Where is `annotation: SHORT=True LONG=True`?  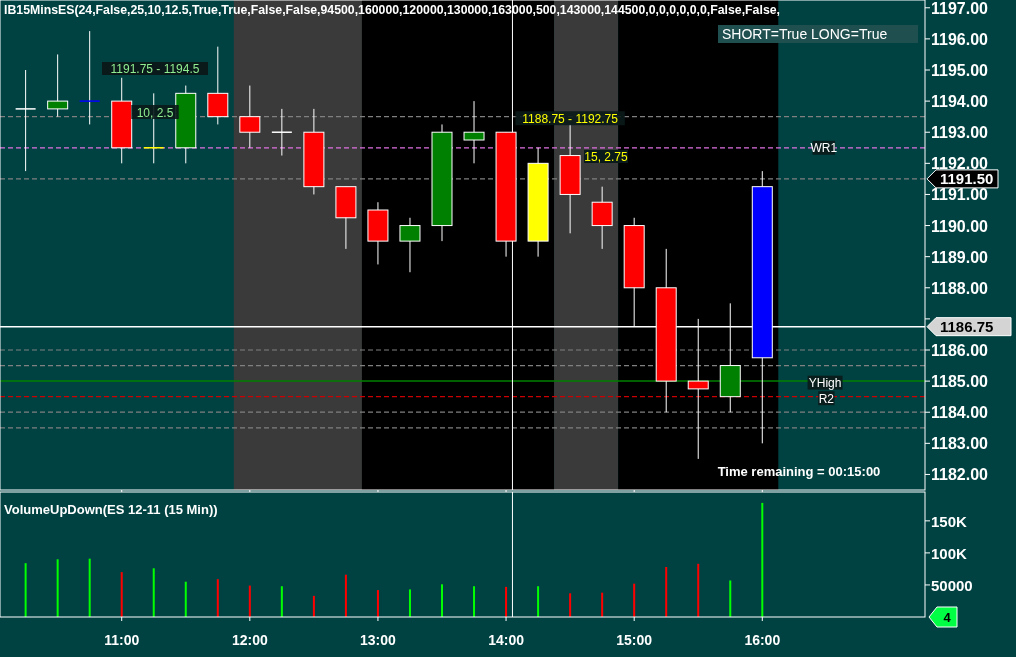
annotation: SHORT=True LONG=True is located at coordinates (805, 34).